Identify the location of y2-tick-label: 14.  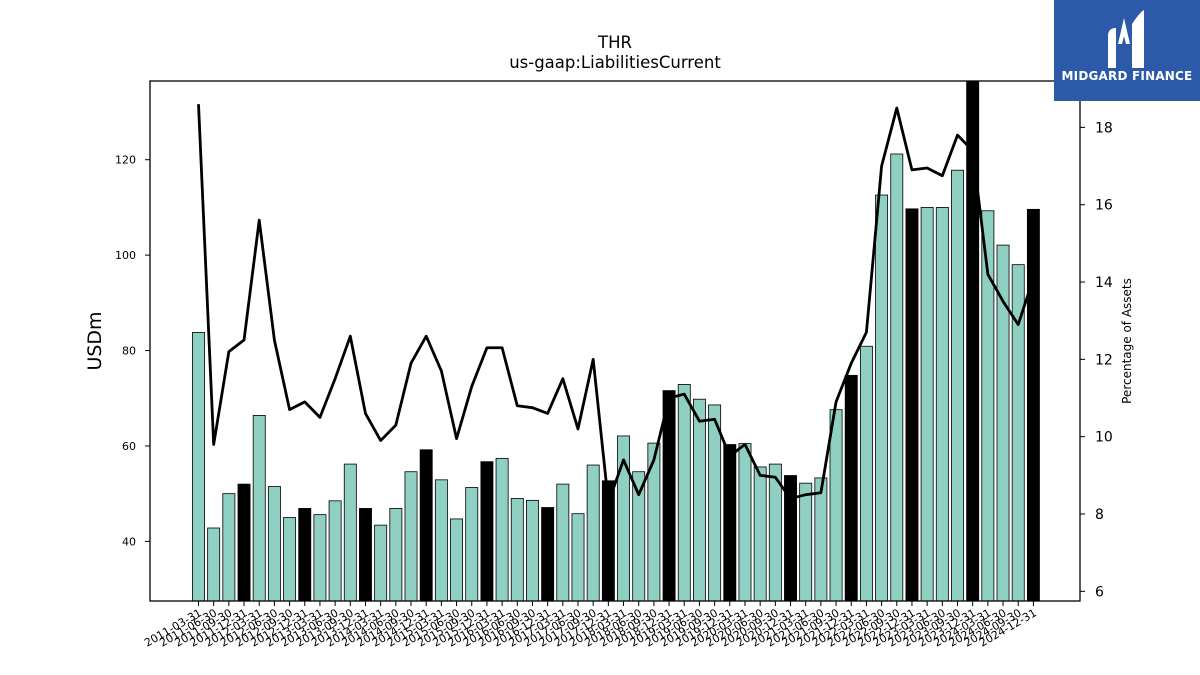
(1104, 283).